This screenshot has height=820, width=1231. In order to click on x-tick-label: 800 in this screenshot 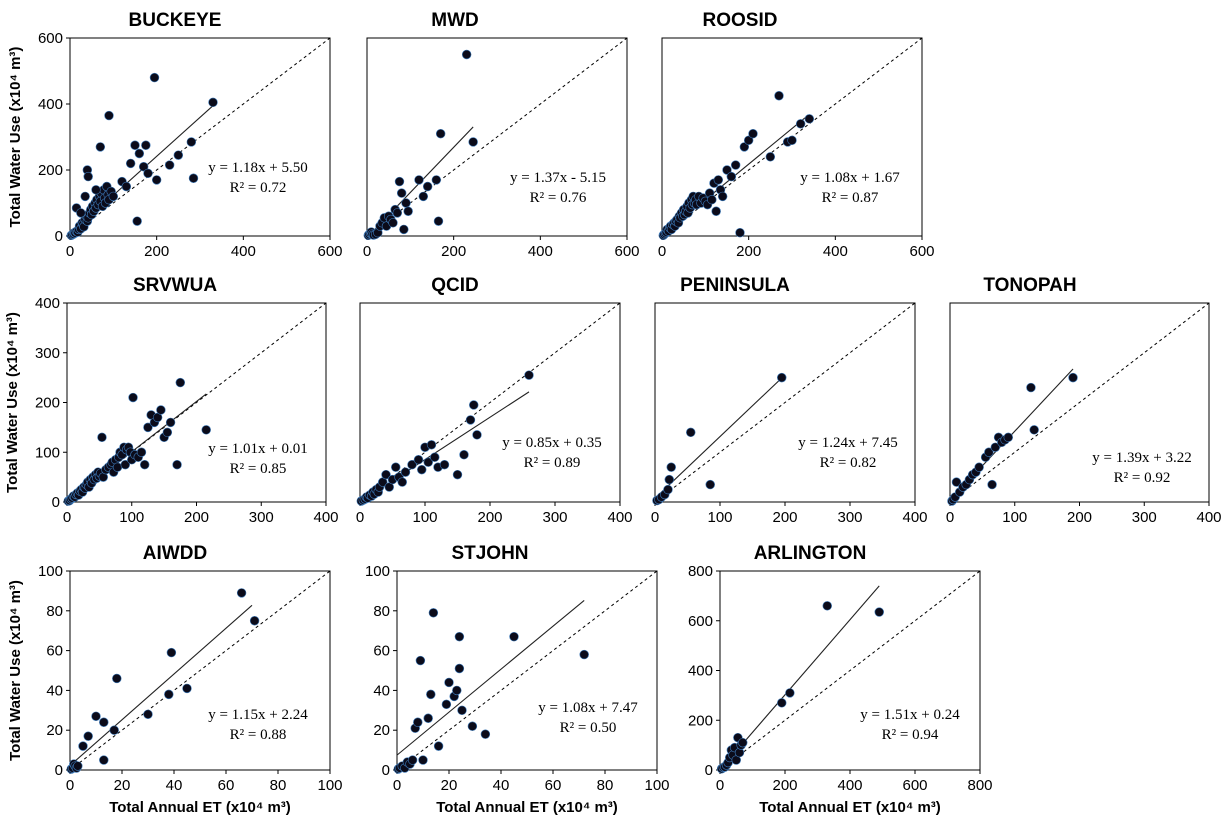, I will do `click(979, 785)`.